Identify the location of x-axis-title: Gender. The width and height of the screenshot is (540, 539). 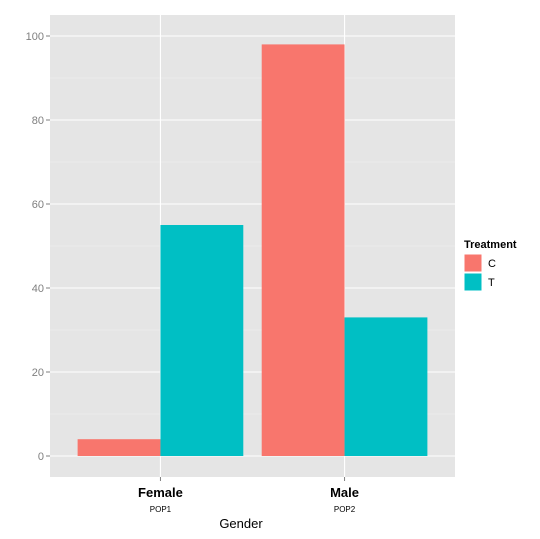
(241, 523).